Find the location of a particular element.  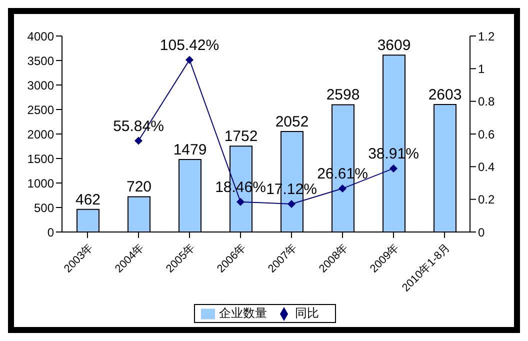

y2-tick-label: 0.4 is located at coordinates (487, 167).